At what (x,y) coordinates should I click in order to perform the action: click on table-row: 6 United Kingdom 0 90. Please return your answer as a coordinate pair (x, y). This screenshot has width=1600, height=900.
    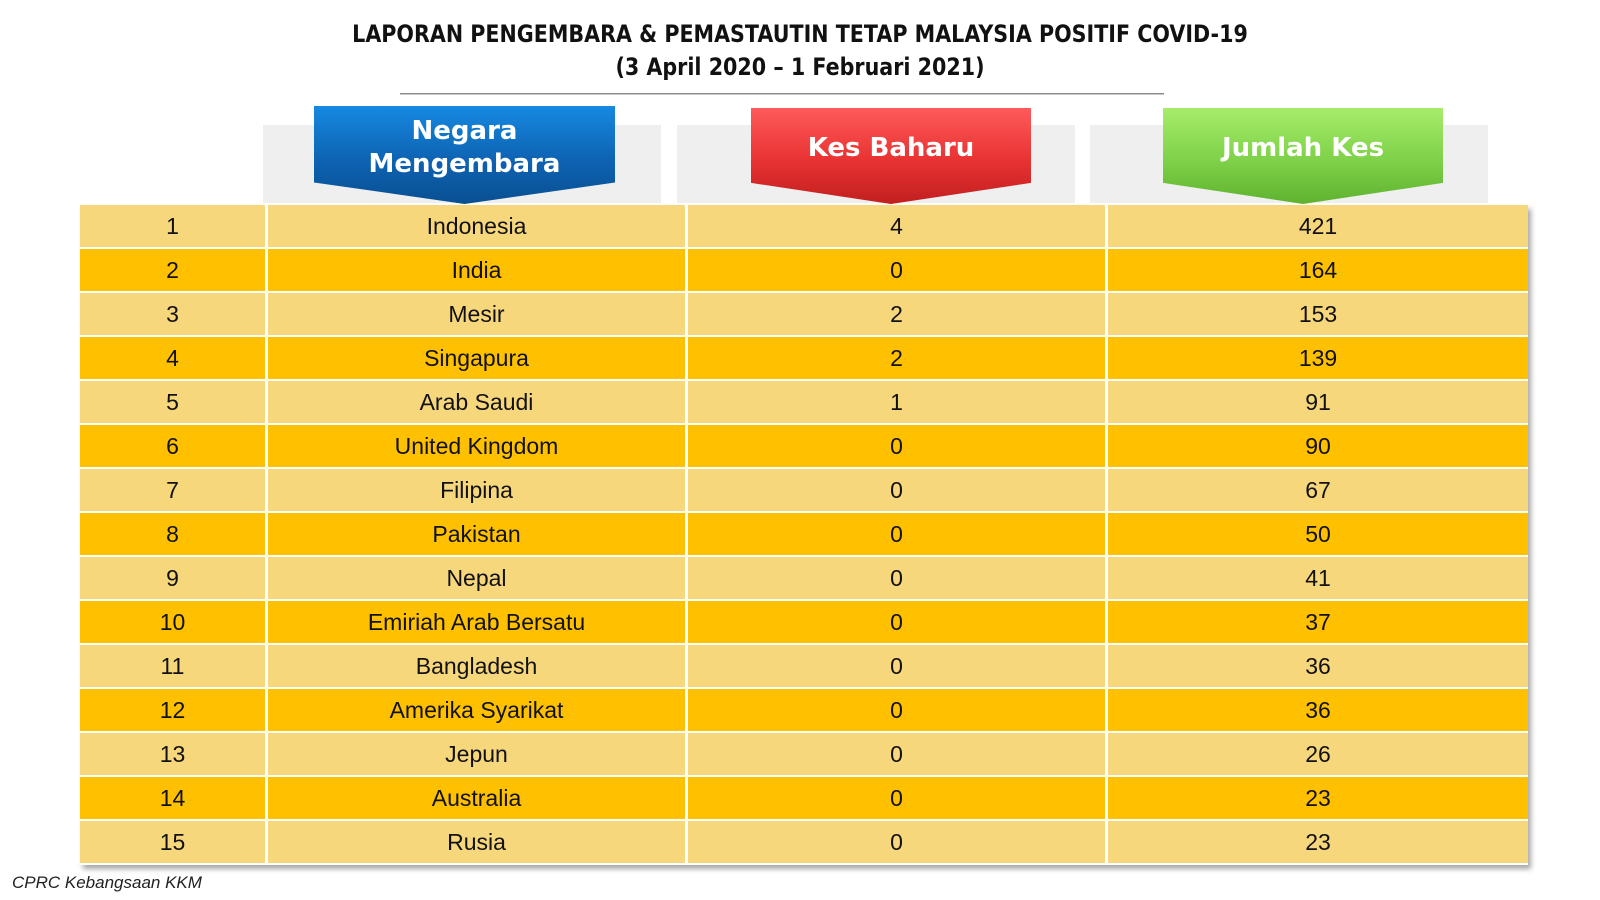
    Looking at the image, I should click on (804, 447).